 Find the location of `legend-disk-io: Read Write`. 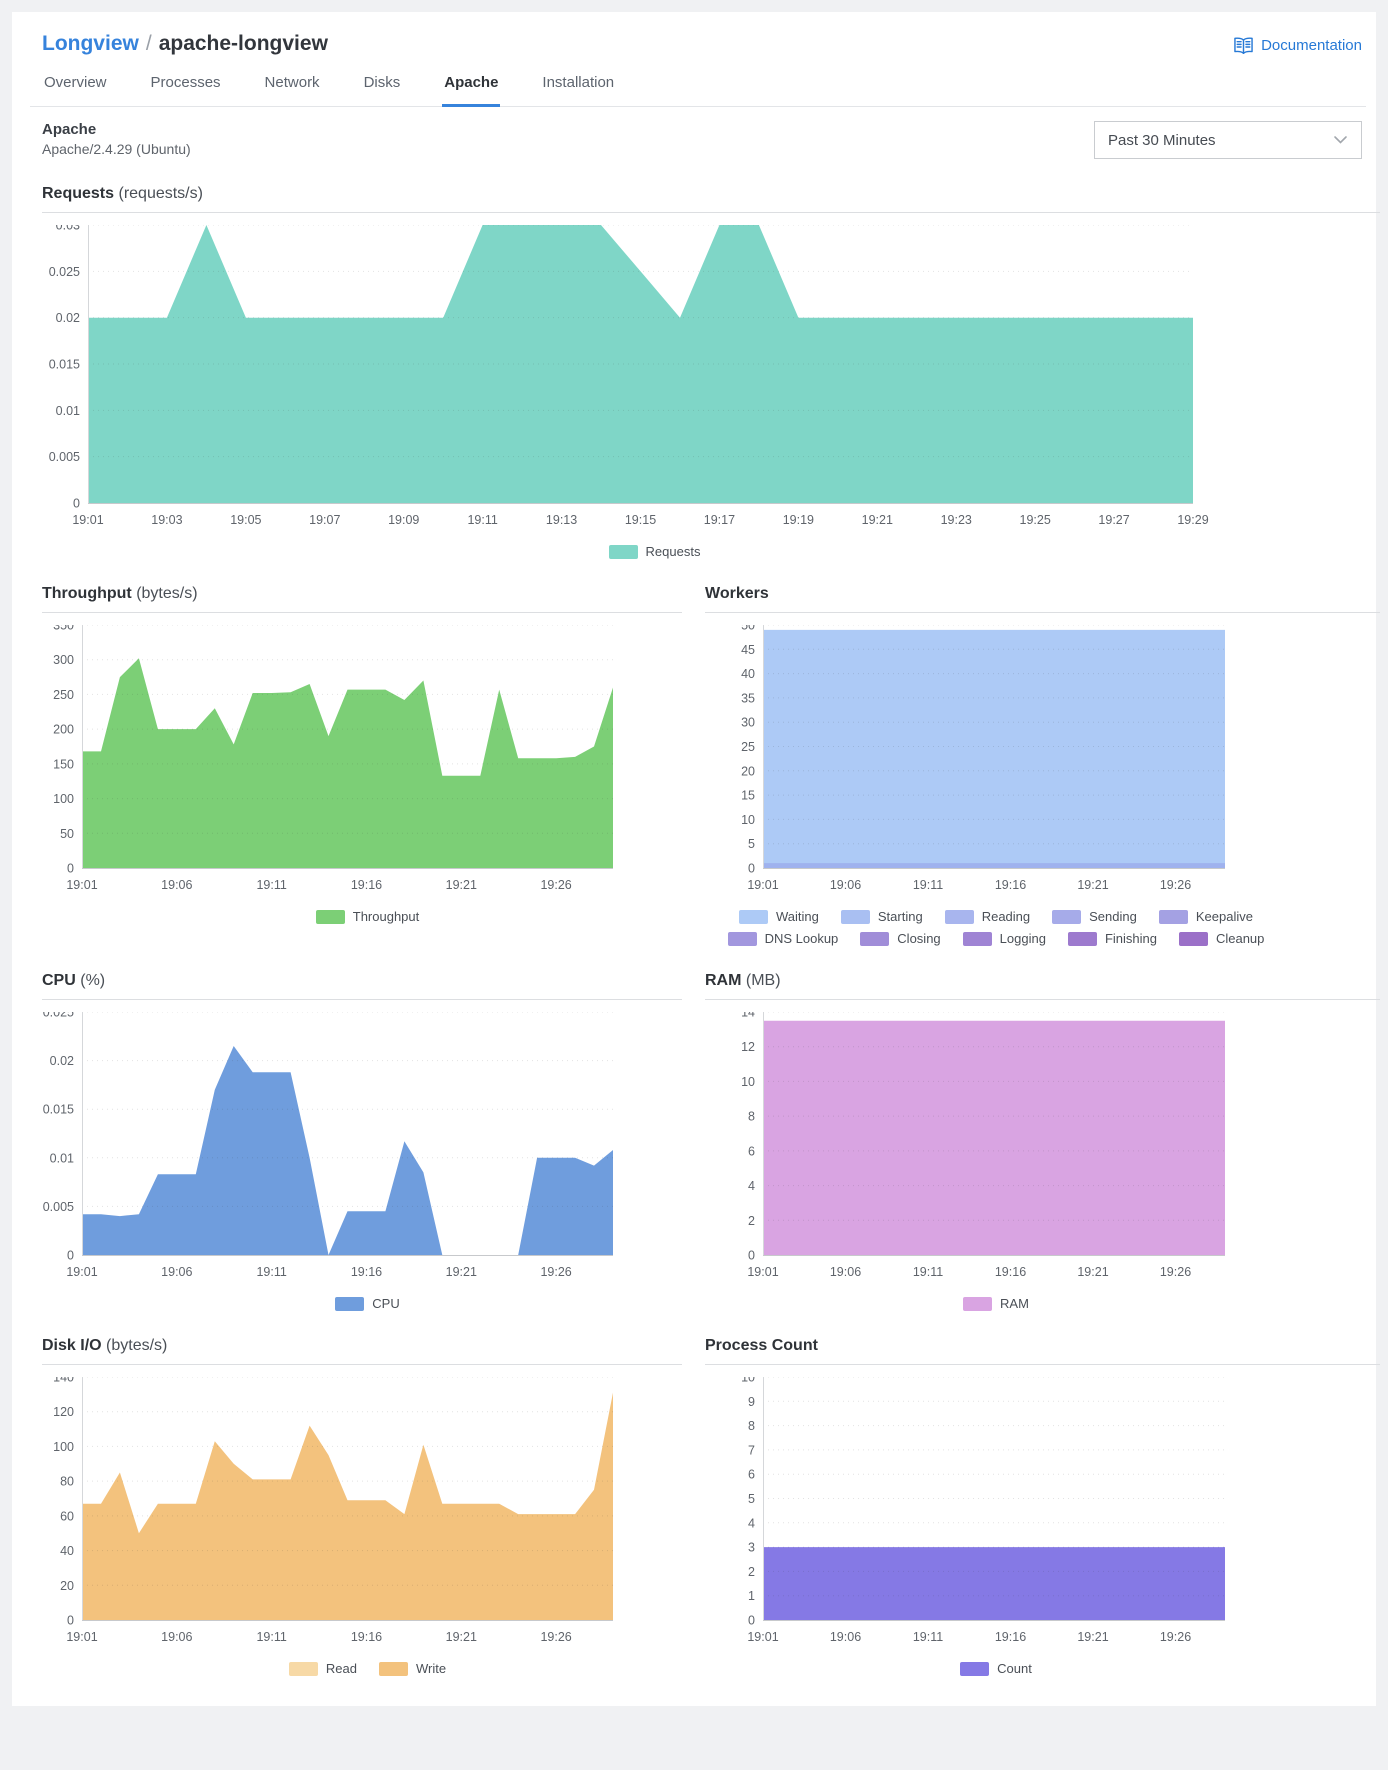

legend-disk-io: Read Write is located at coordinates (367, 1668).